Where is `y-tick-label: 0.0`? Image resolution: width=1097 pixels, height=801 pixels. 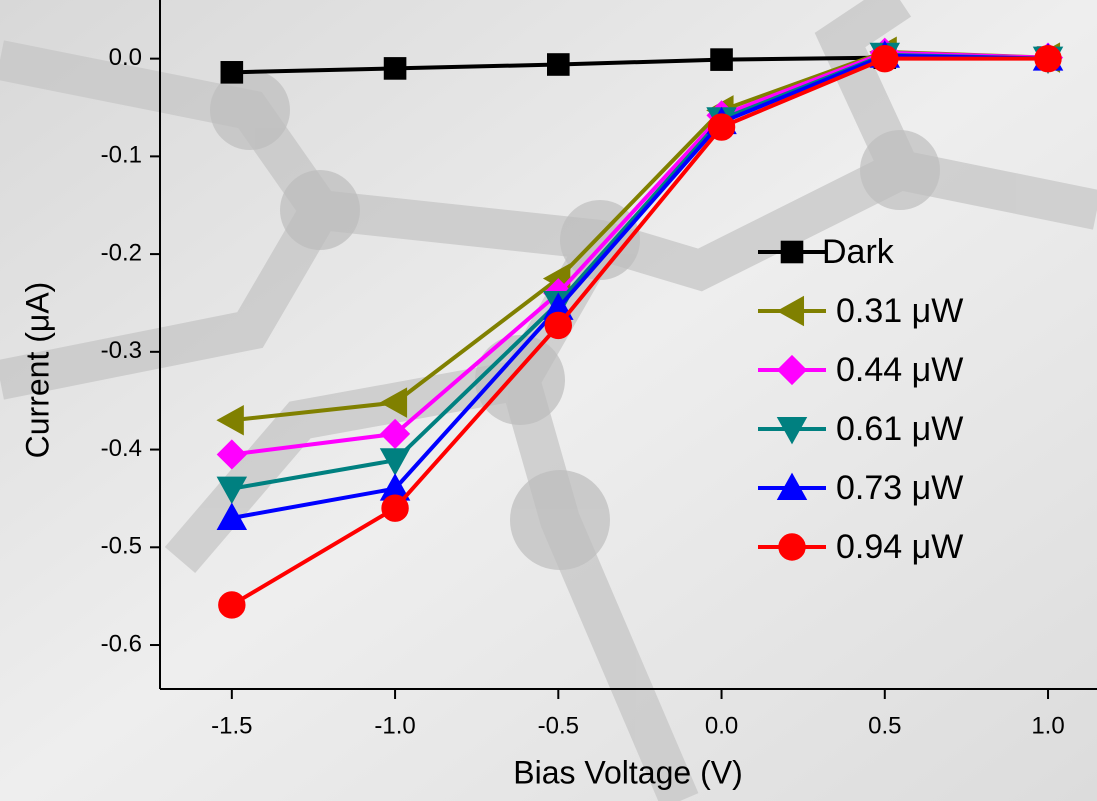
y-tick-label: 0.0 is located at coordinates (125, 57).